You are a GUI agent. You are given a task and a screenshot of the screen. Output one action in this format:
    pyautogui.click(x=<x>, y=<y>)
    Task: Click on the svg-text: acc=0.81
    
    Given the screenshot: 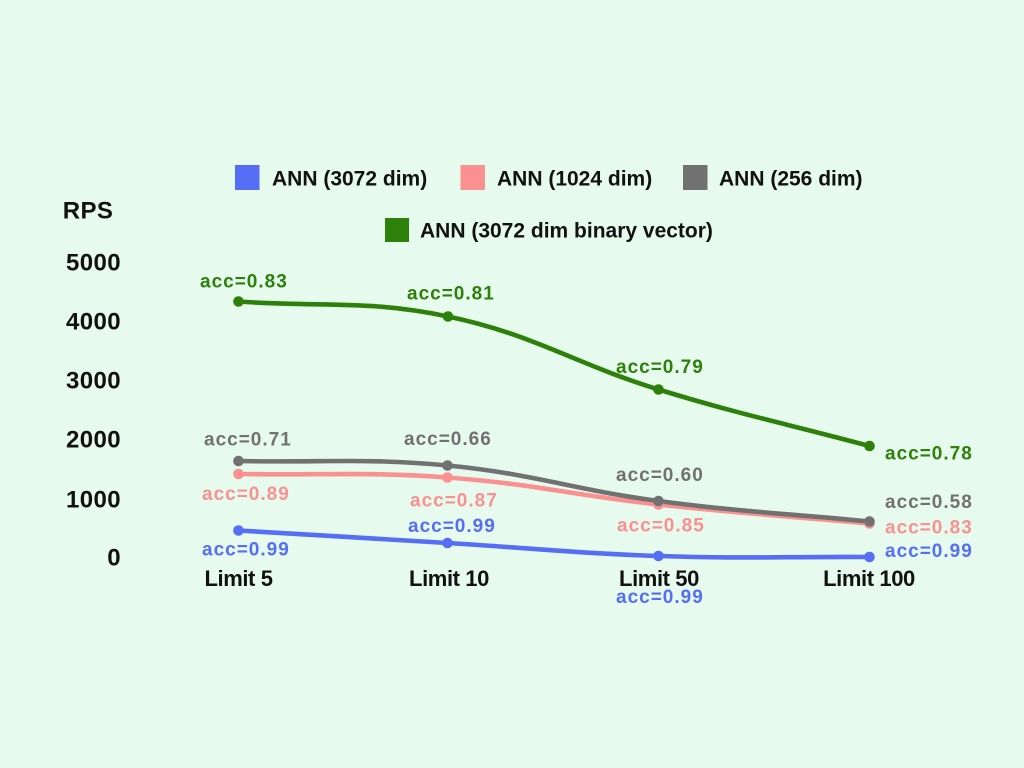 What is the action you would take?
    pyautogui.click(x=451, y=294)
    